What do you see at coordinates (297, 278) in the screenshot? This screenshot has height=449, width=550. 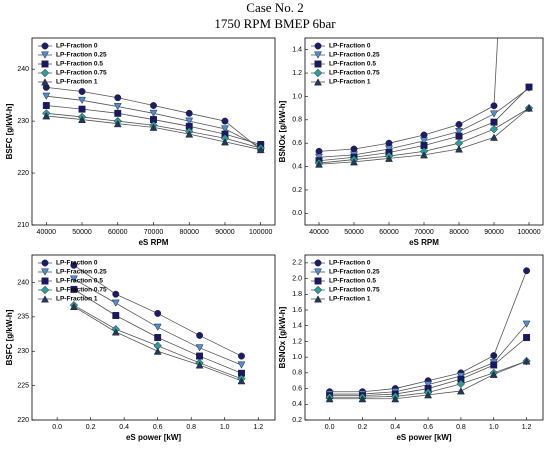 I see `y-tick-label: 2.0` at bounding box center [297, 278].